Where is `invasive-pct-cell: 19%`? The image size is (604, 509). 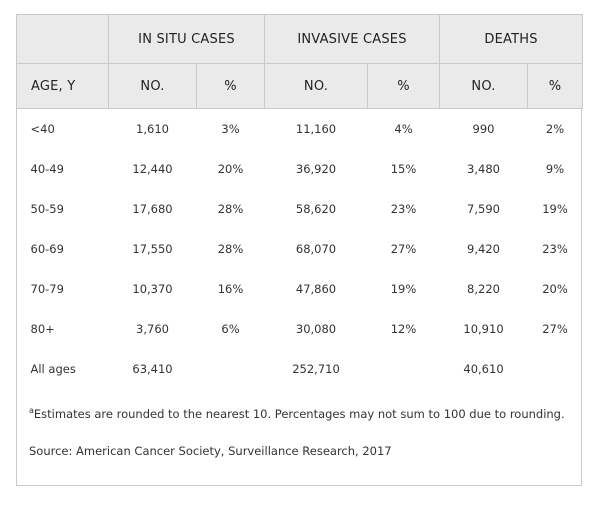
invasive-pct-cell: 19% is located at coordinates (403, 289).